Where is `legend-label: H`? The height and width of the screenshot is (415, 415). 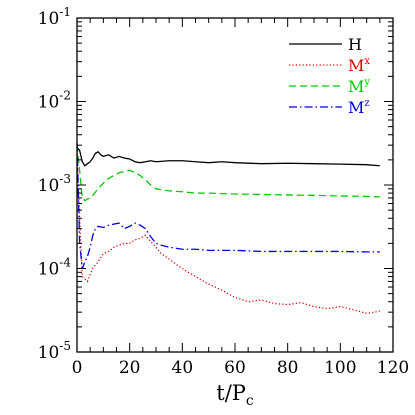 legend-label: H is located at coordinates (355, 44).